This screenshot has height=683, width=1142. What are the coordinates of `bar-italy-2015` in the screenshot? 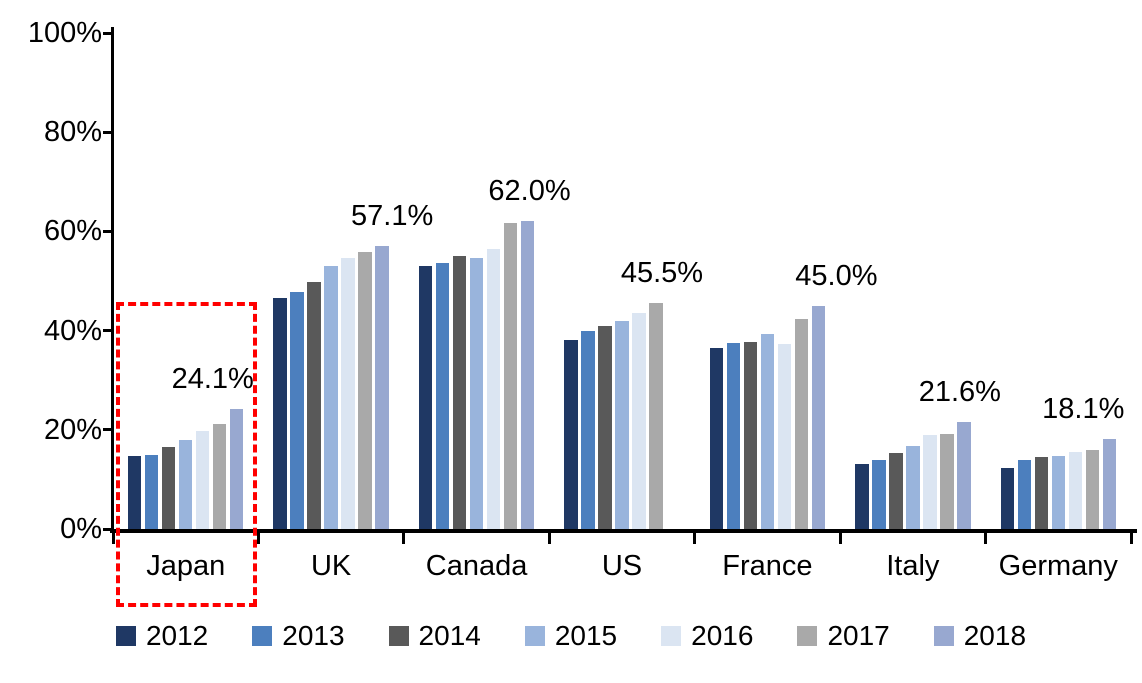 It's located at (913, 487).